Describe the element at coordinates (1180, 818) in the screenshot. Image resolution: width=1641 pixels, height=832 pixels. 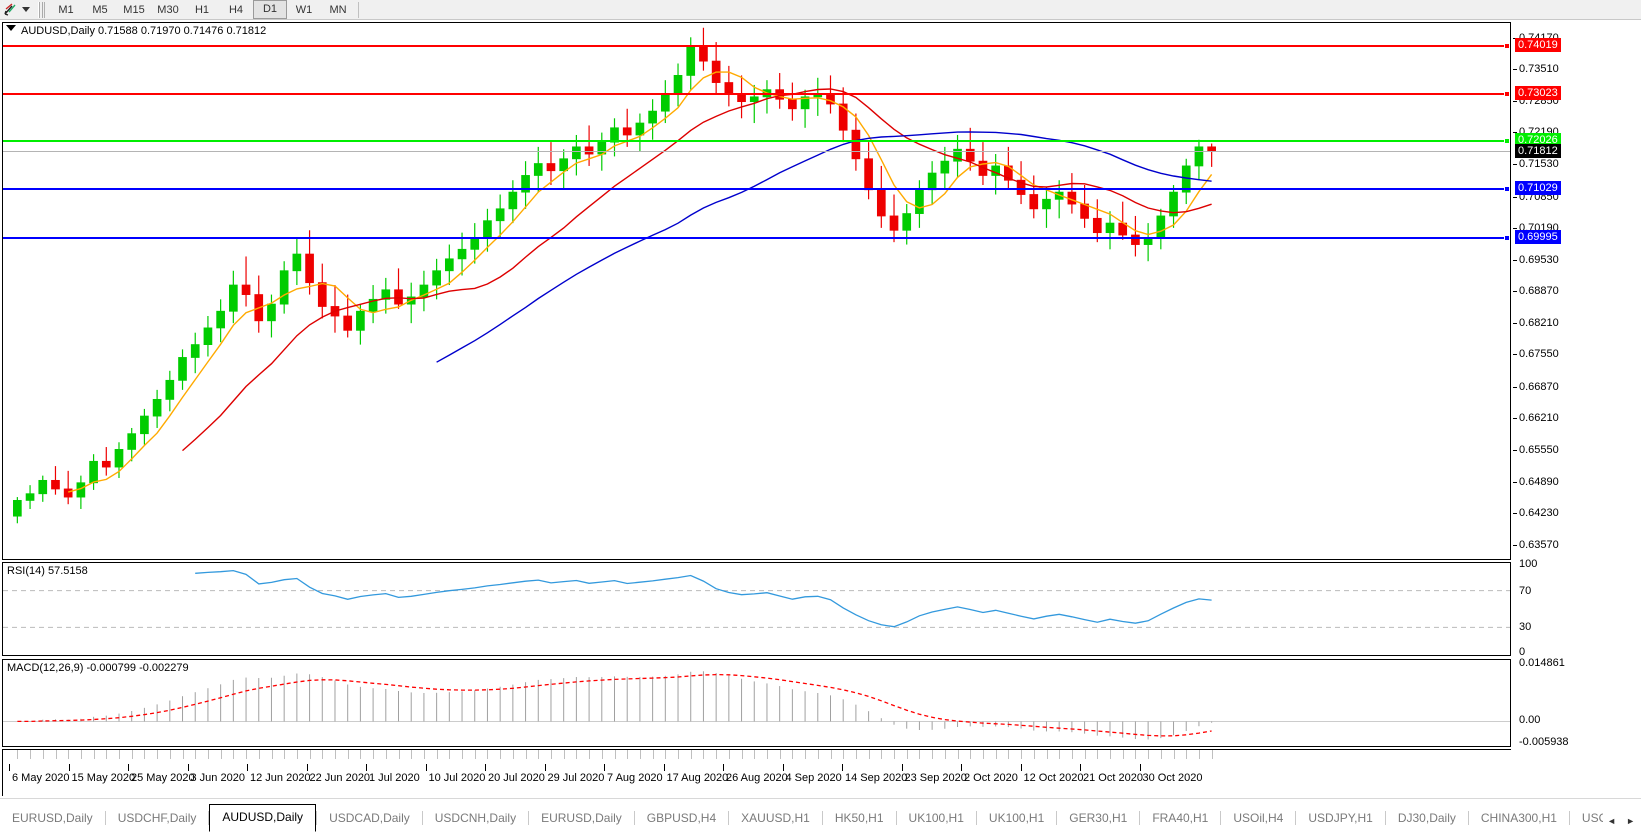
I see `chart-tab-fra40-h1: FRA40,H1` at that location.